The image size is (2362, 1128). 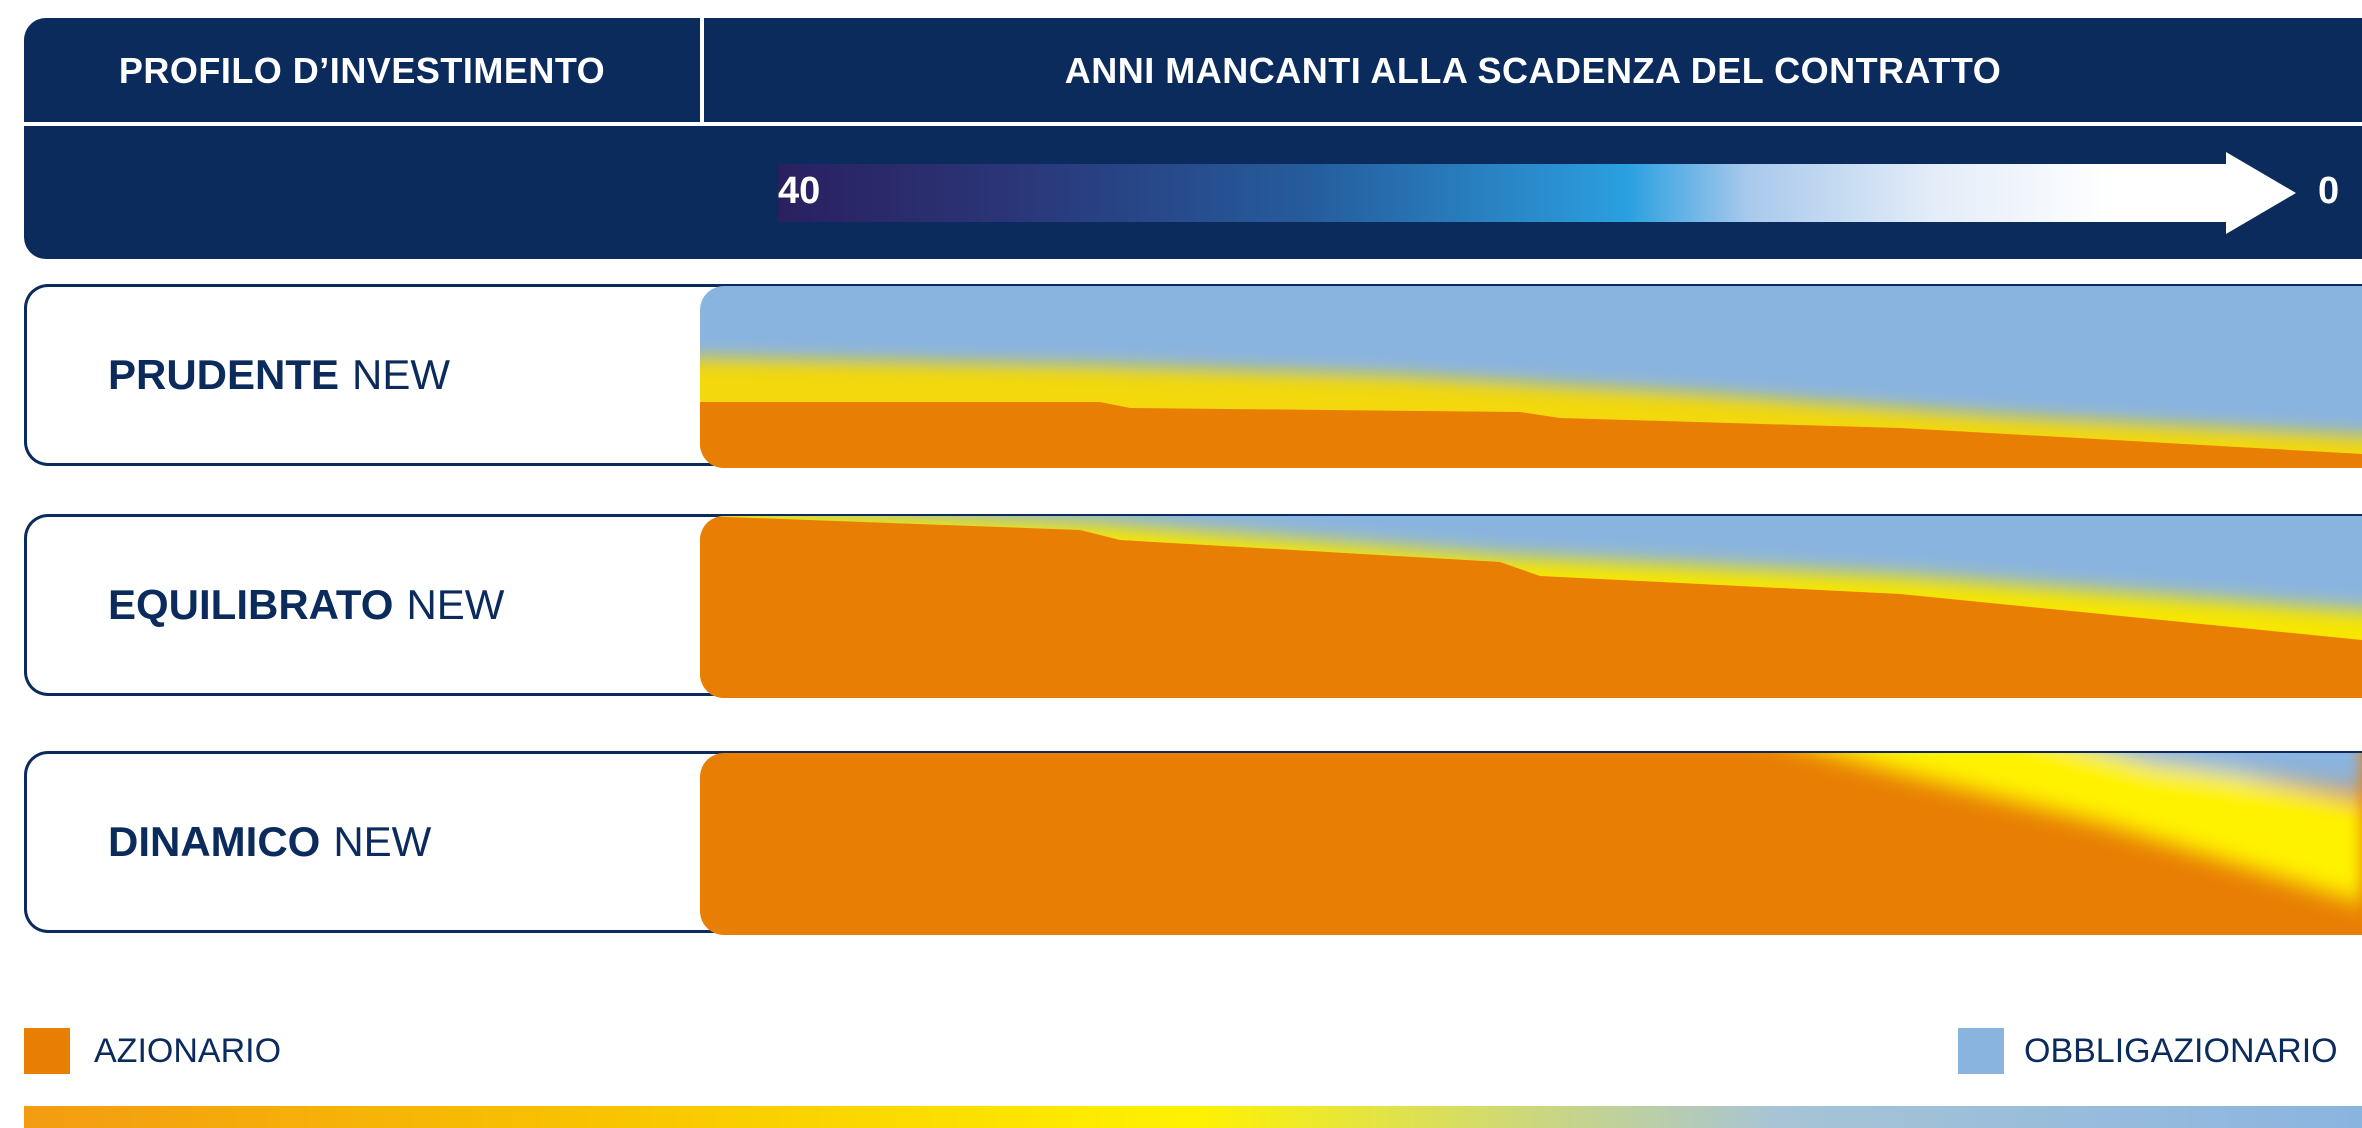 What do you see at coordinates (214, 841) in the screenshot?
I see `profile-name: DINAMICO` at bounding box center [214, 841].